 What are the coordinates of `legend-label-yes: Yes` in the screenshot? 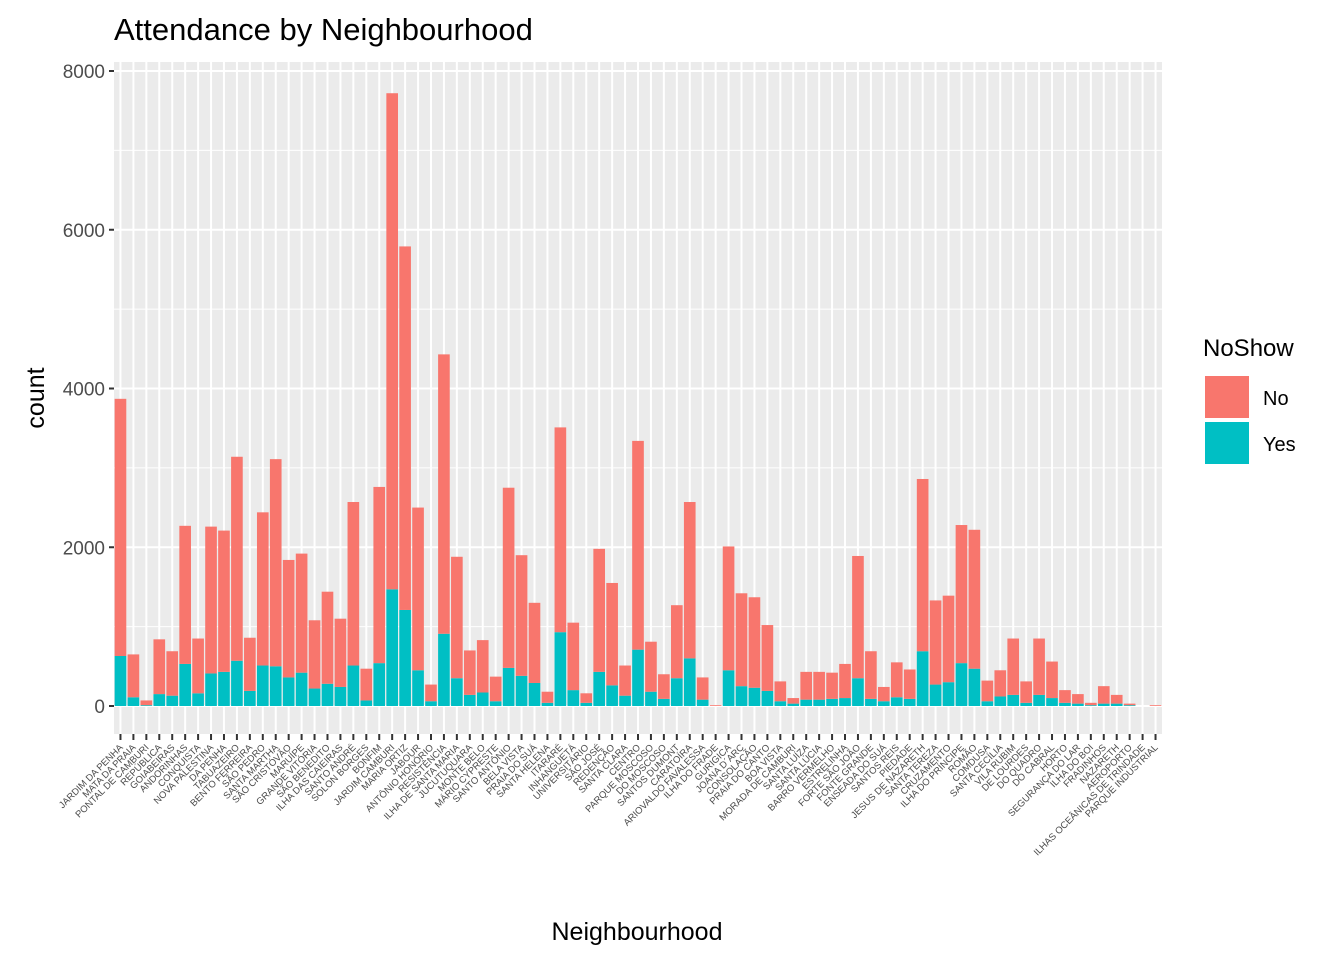 It's located at (1279, 445).